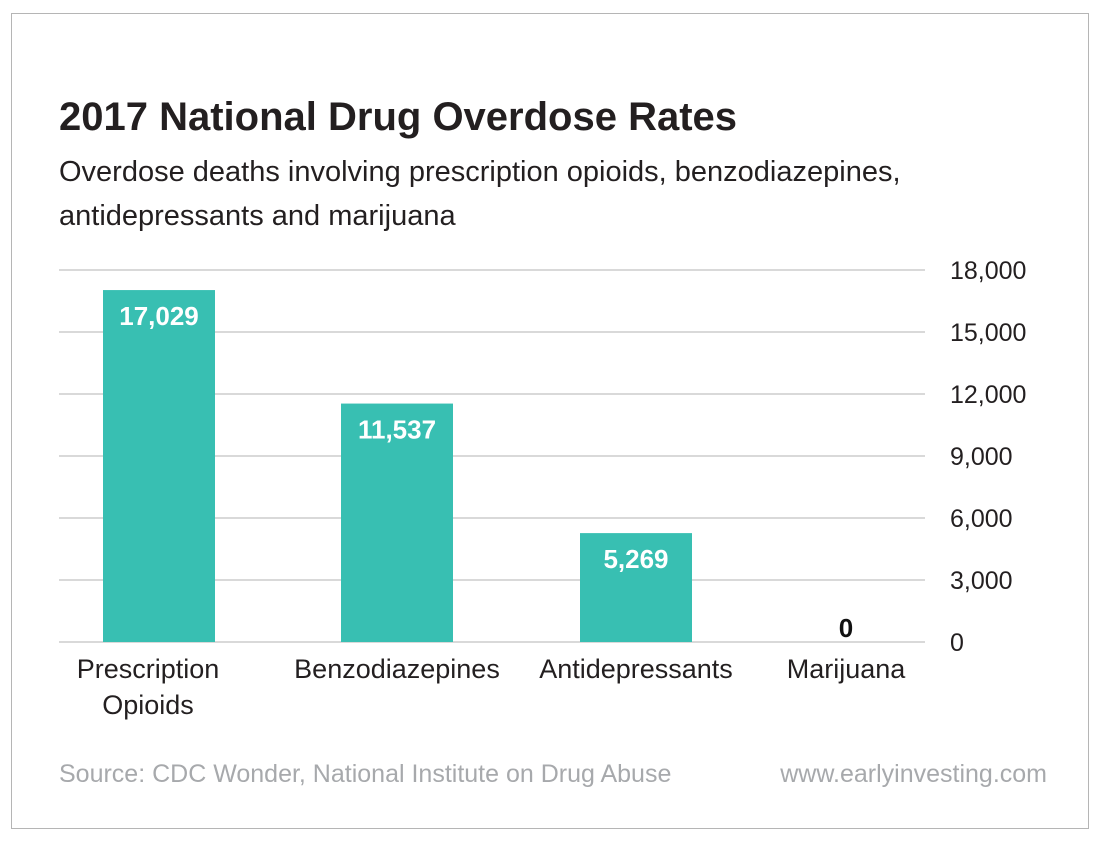 Image resolution: width=1100 pixels, height=842 pixels. Describe the element at coordinates (397, 430) in the screenshot. I see `data-label: 11,537` at that location.